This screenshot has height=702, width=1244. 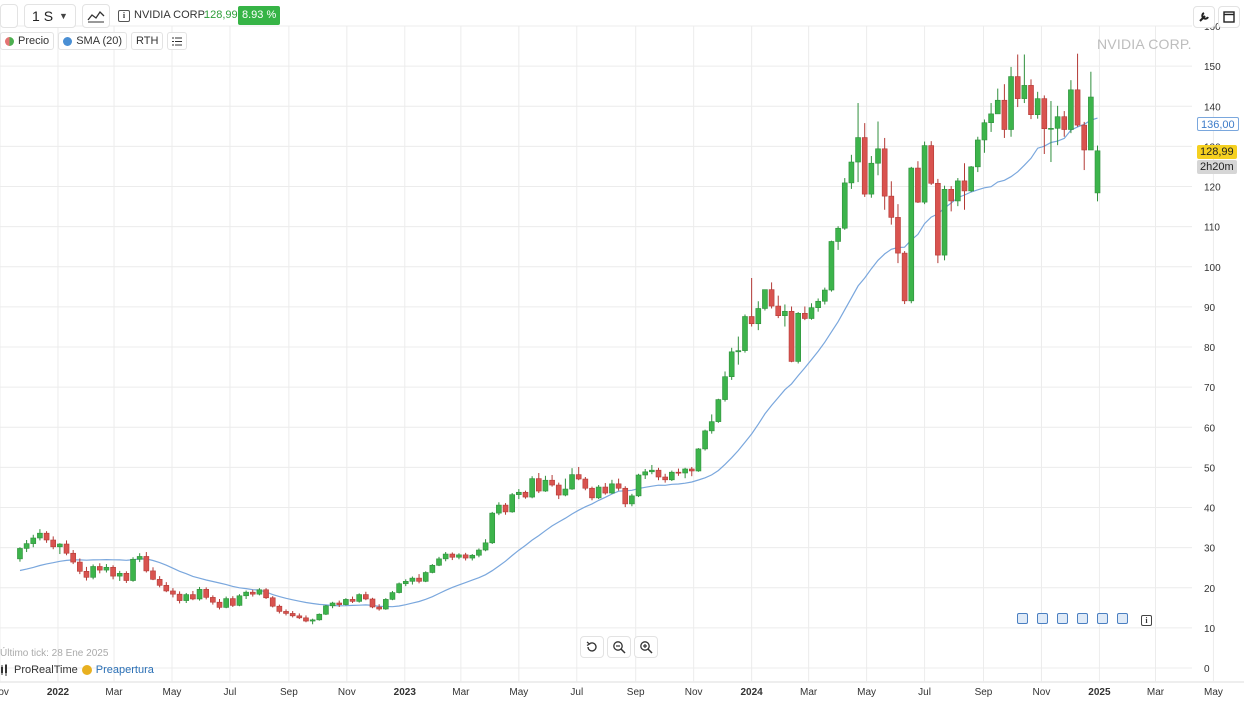 I want to click on zoom-out-button, so click(x=619, y=647).